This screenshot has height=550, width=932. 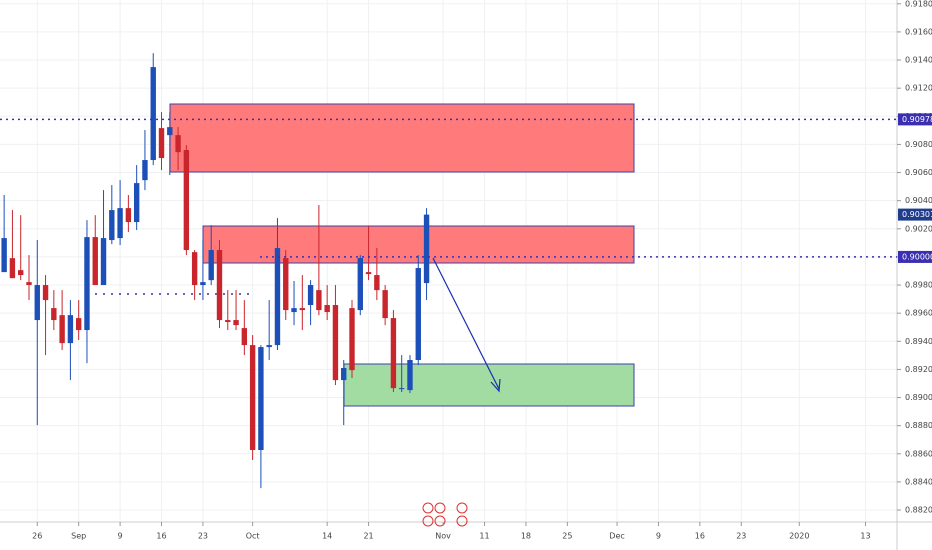 What do you see at coordinates (368, 536) in the screenshot?
I see `x-tick-label: 21` at bounding box center [368, 536].